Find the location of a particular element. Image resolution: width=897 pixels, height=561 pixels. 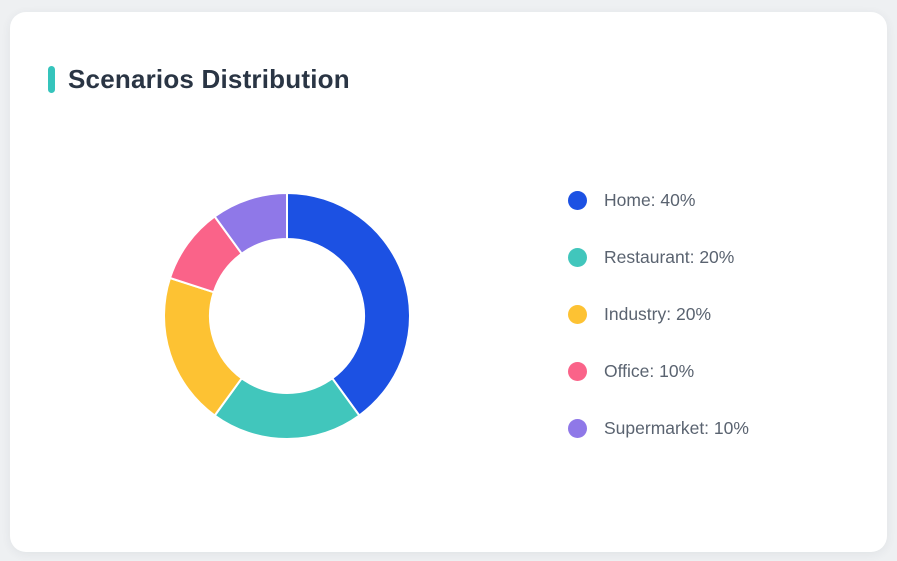

donut-chart-container is located at coordinates (287, 316).